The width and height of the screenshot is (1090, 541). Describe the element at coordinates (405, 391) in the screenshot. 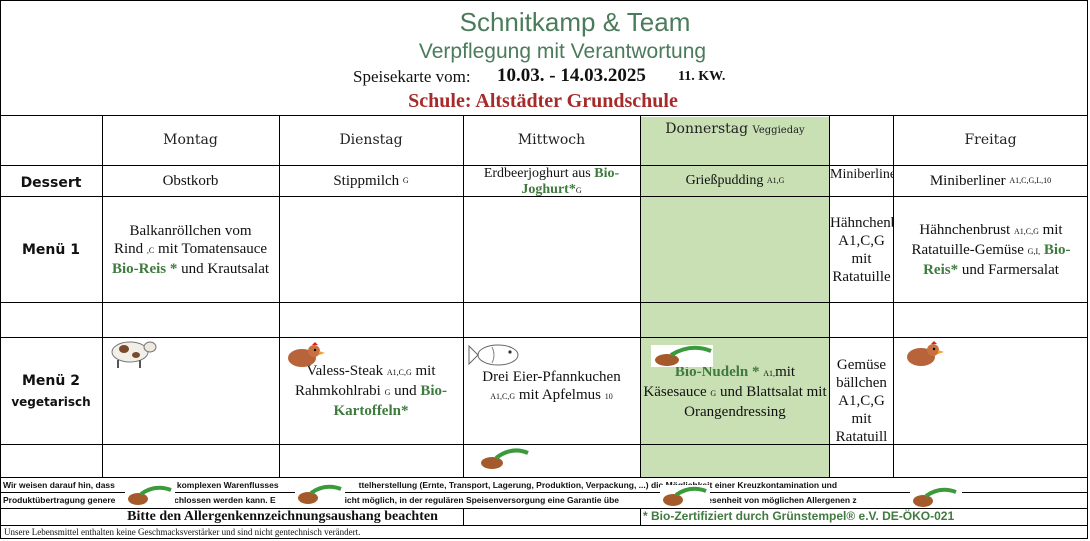

I see `menu2-tuesday-and: und` at that location.